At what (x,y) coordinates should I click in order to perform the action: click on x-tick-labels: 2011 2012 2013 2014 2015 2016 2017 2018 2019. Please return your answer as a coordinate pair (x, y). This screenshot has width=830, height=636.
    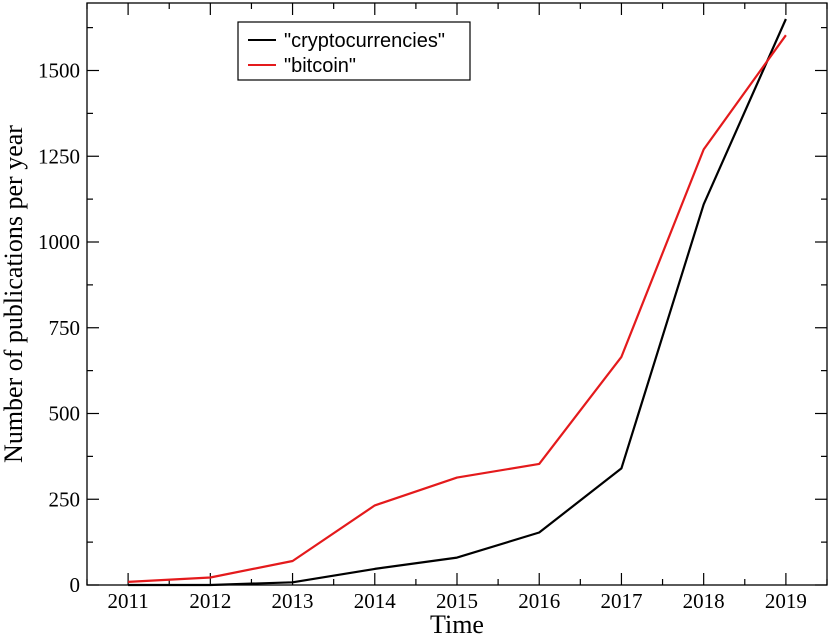
    Looking at the image, I should click on (456, 601).